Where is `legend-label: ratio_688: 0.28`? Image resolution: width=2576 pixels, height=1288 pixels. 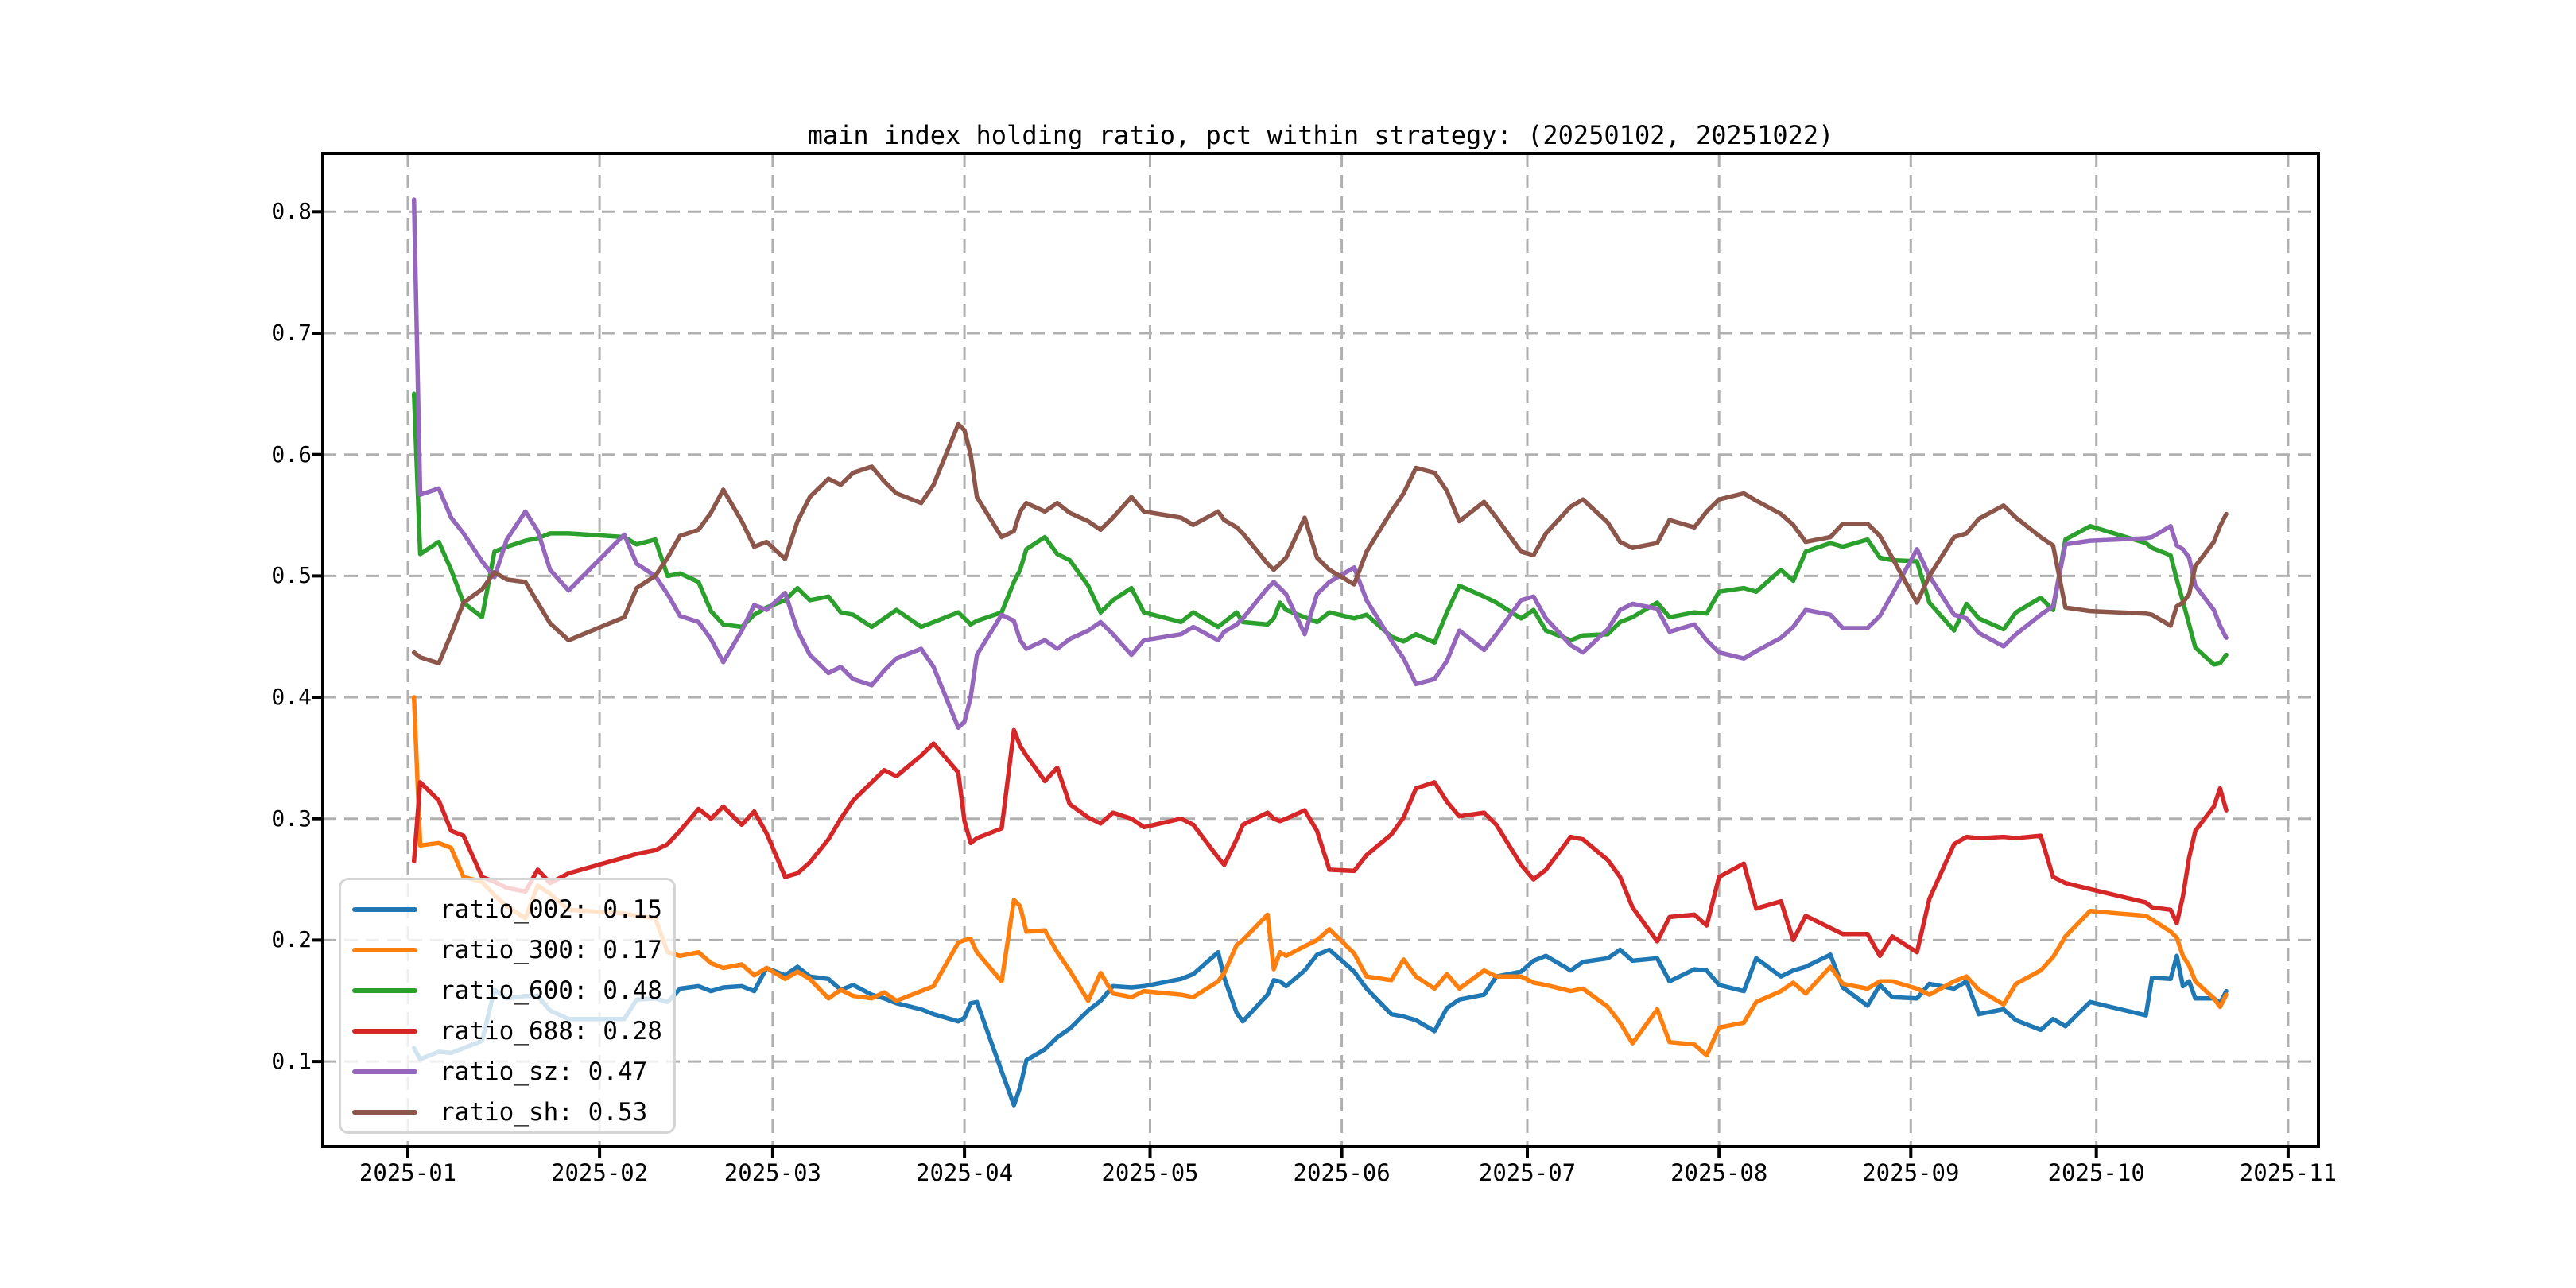 legend-label: ratio_688: 0.28 is located at coordinates (551, 1031).